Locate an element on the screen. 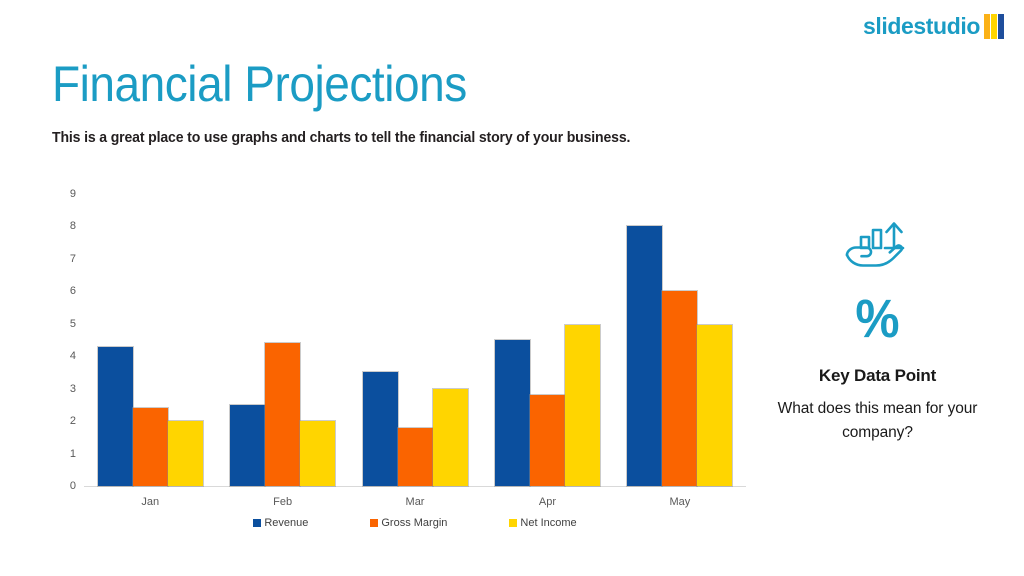 The height and width of the screenshot is (576, 1024). chart-legend-item: Net Income is located at coordinates (543, 523).